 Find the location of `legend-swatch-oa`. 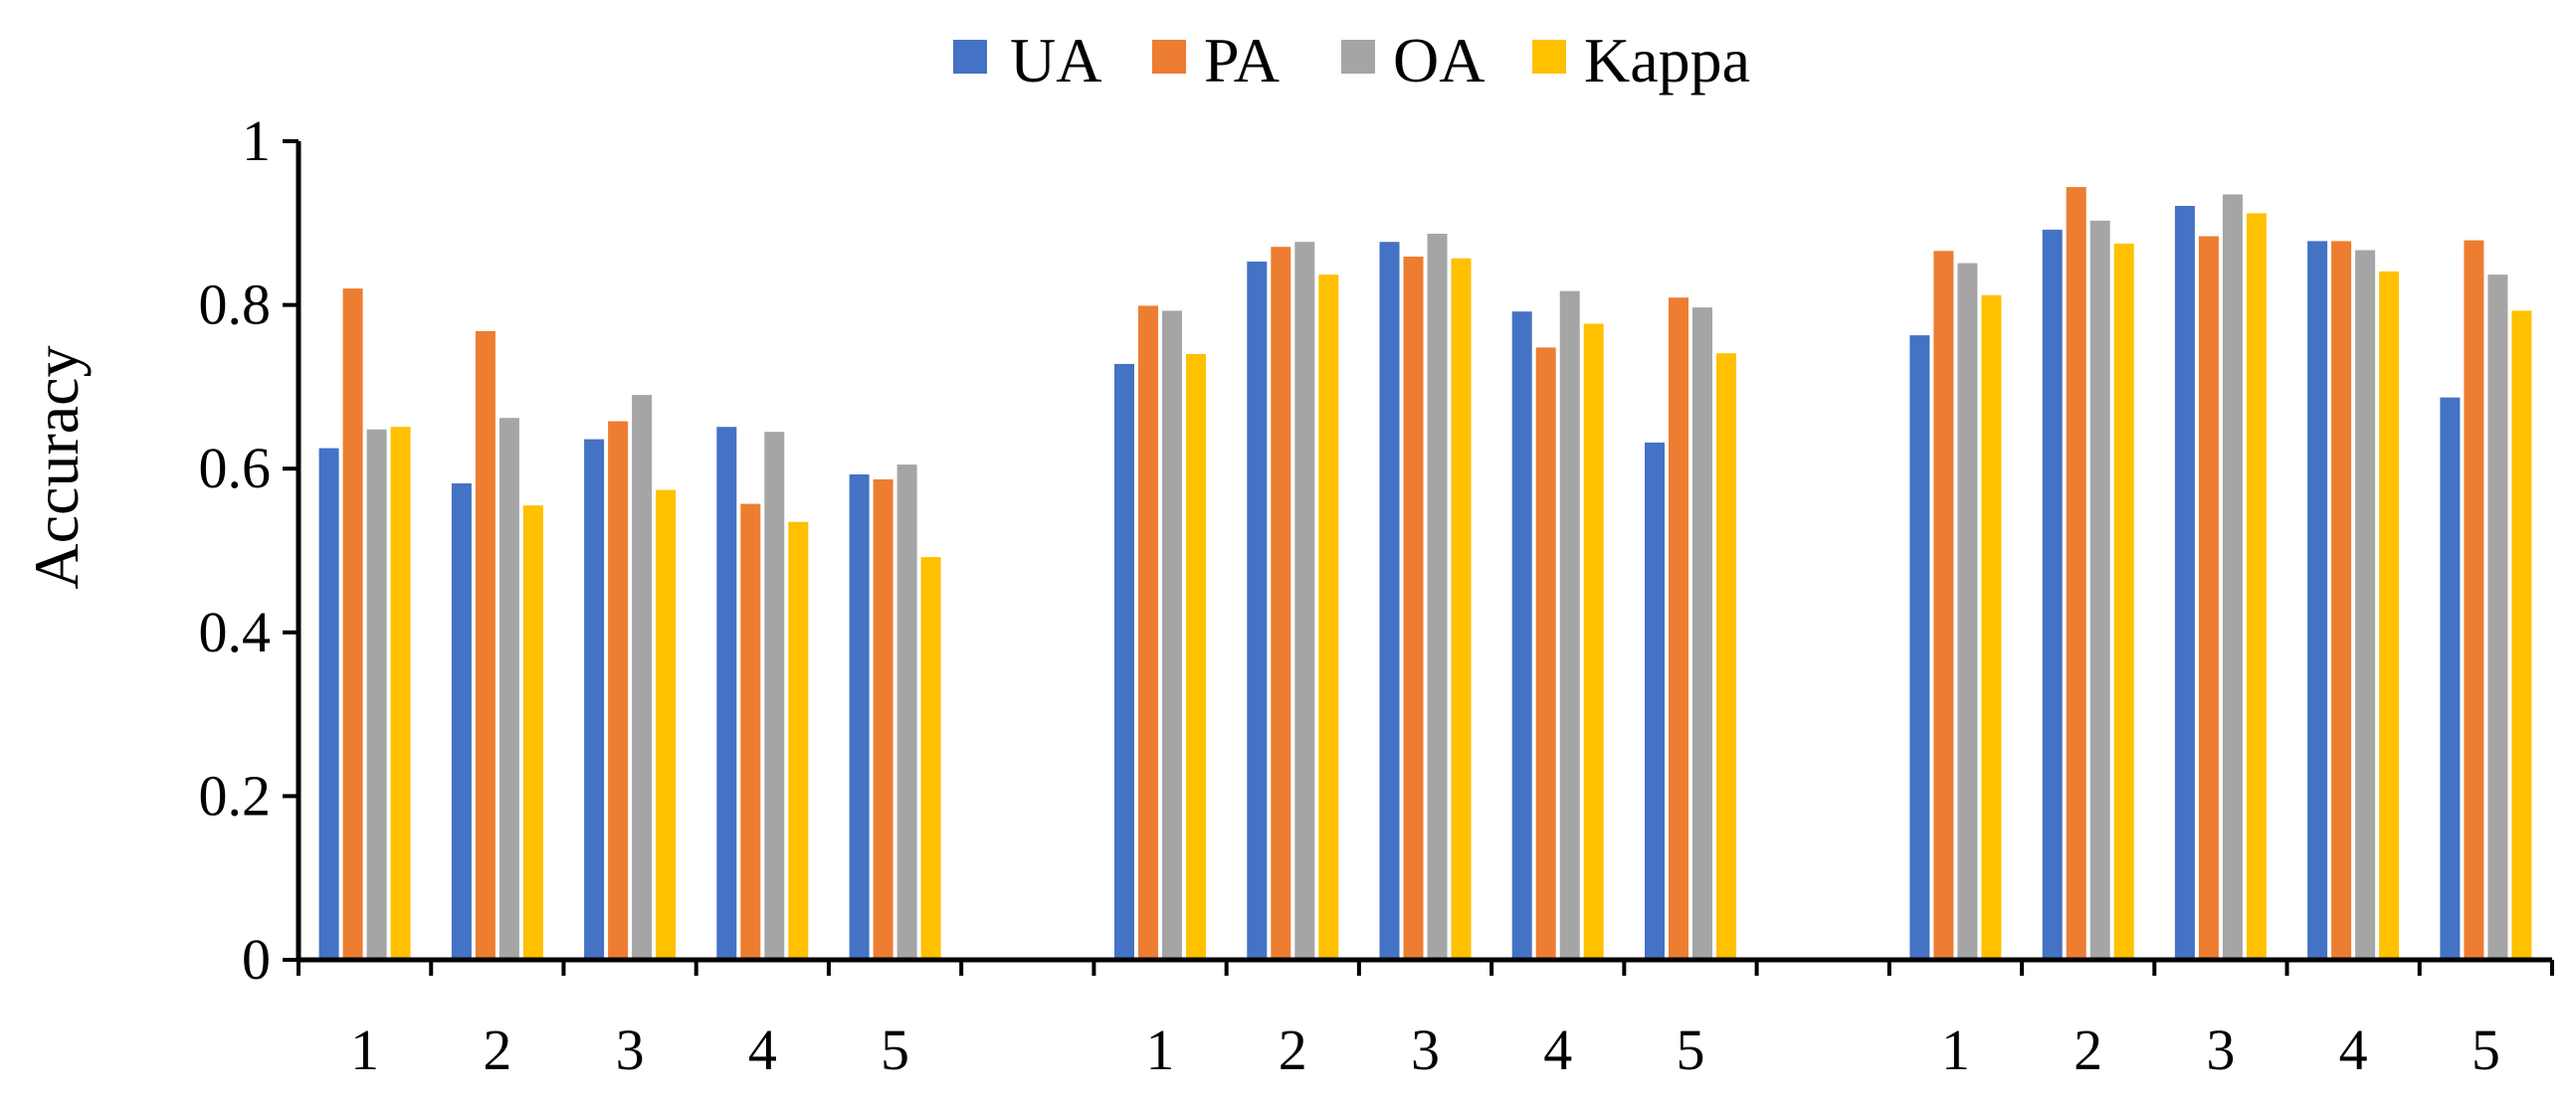

legend-swatch-oa is located at coordinates (1358, 57).